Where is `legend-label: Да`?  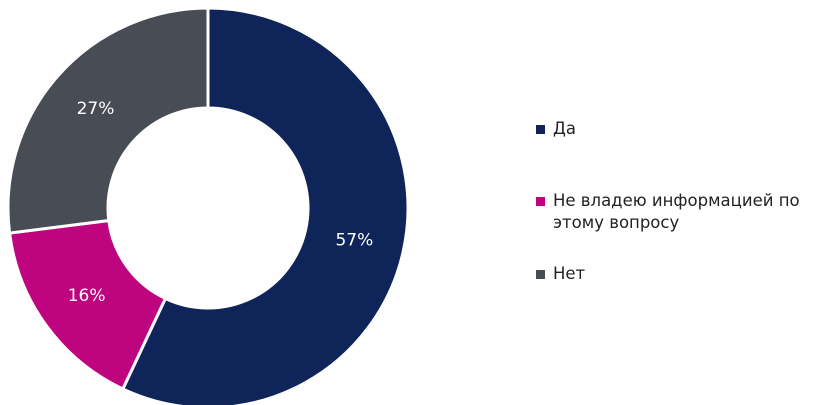
legend-label: Да is located at coordinates (565, 128).